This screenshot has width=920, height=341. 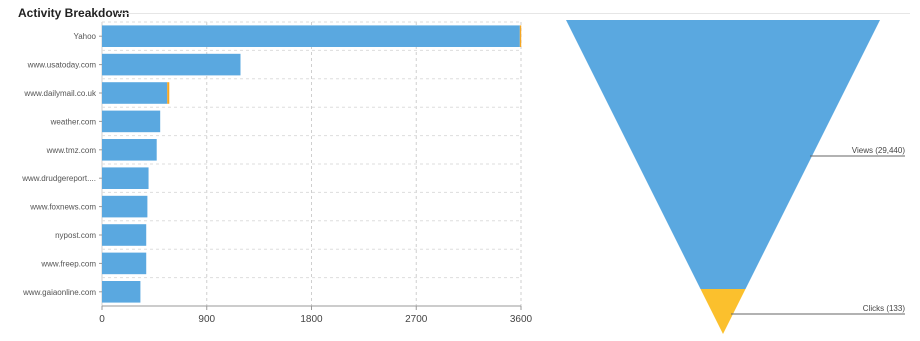 What do you see at coordinates (311, 319) in the screenshot?
I see `x-tick-label: 1800` at bounding box center [311, 319].